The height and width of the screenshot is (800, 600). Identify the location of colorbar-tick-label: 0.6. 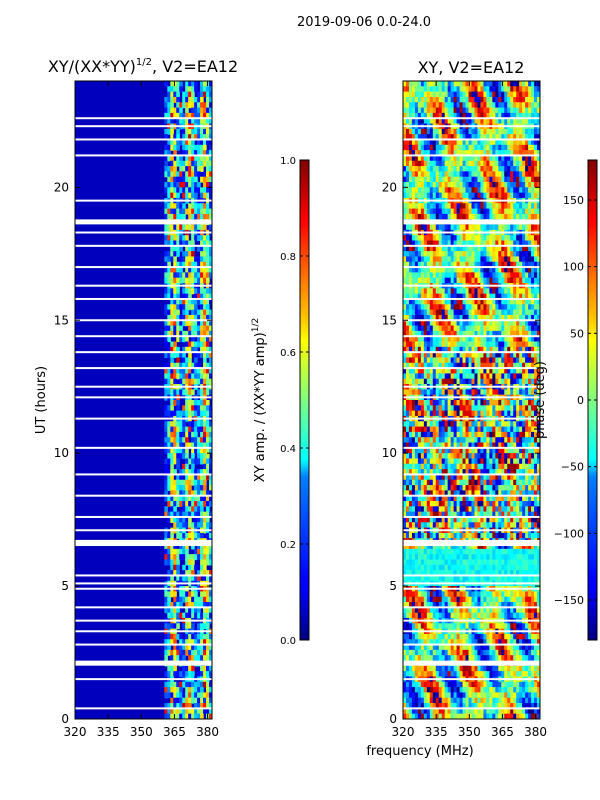
(288, 353).